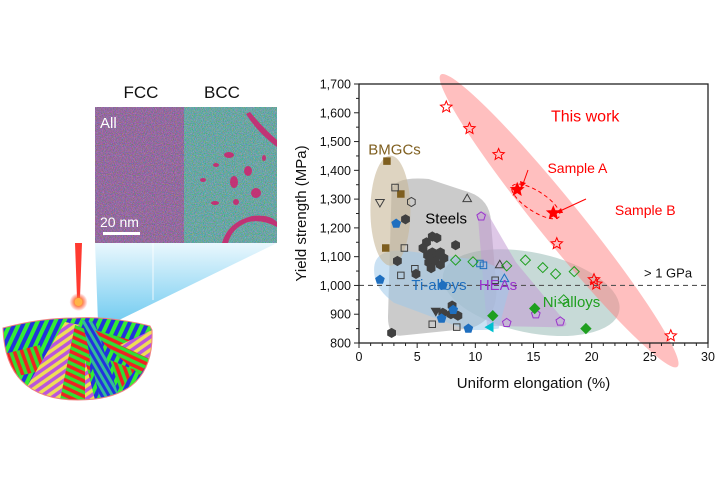  Describe the element at coordinates (525, 177) in the screenshot. I see `sample-a-arrow` at that location.